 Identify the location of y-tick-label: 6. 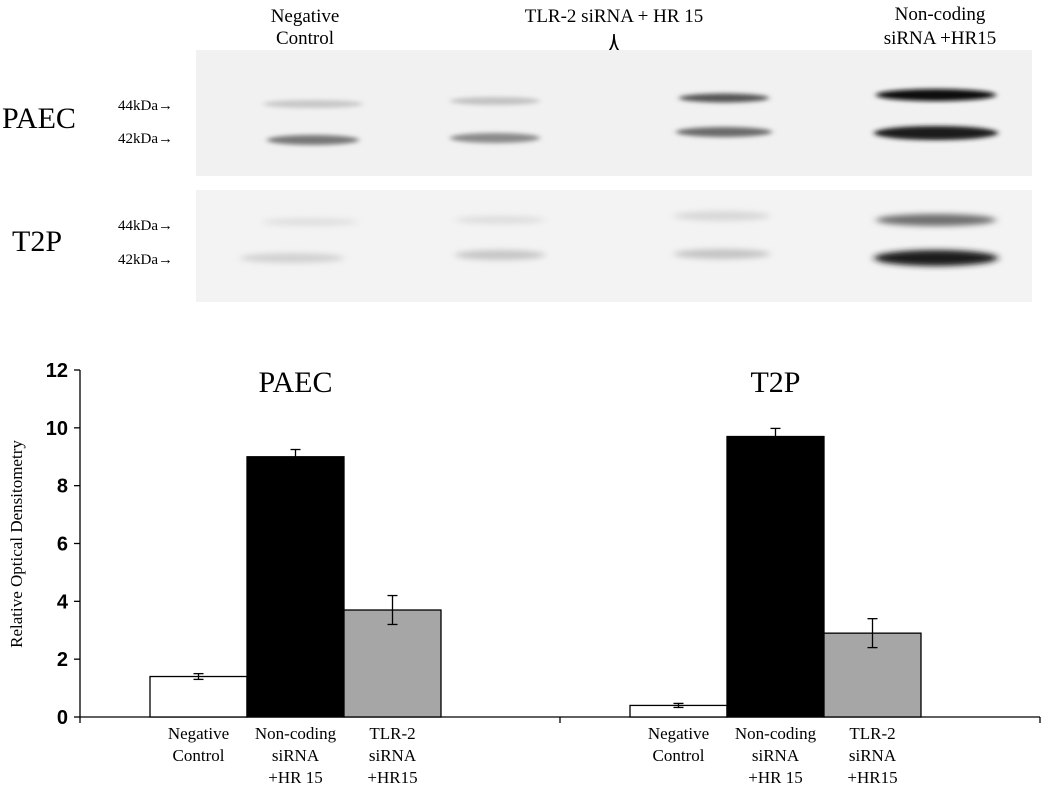
(62, 545).